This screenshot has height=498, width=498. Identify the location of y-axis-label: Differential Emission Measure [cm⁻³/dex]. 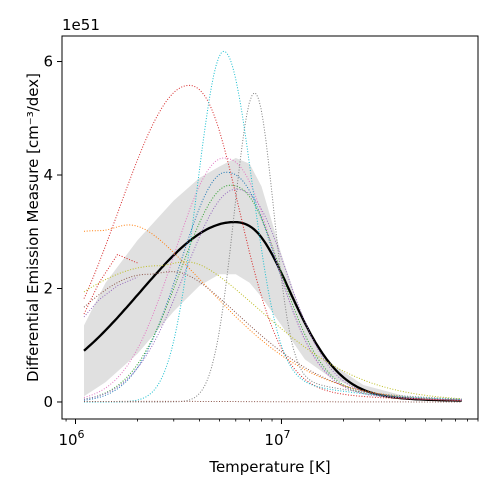
(33, 227).